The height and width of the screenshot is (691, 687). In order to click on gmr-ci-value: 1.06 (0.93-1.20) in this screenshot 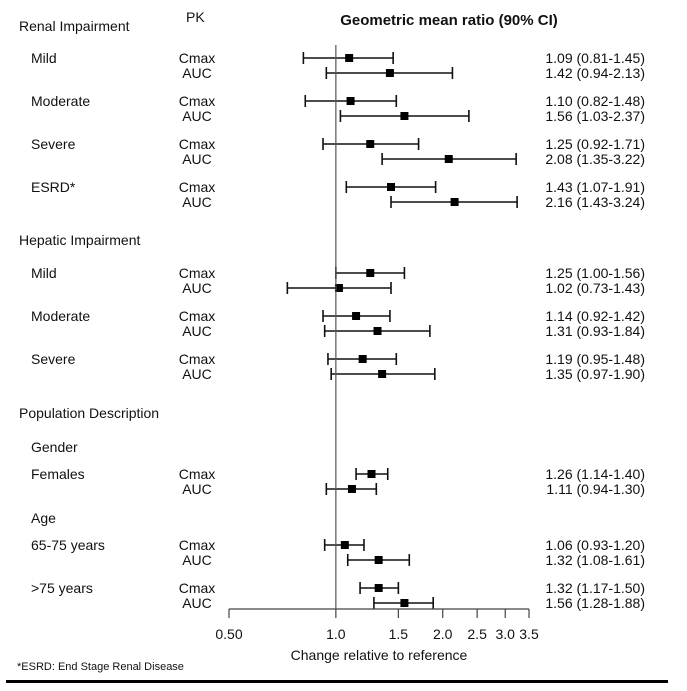, I will do `click(595, 545)`.